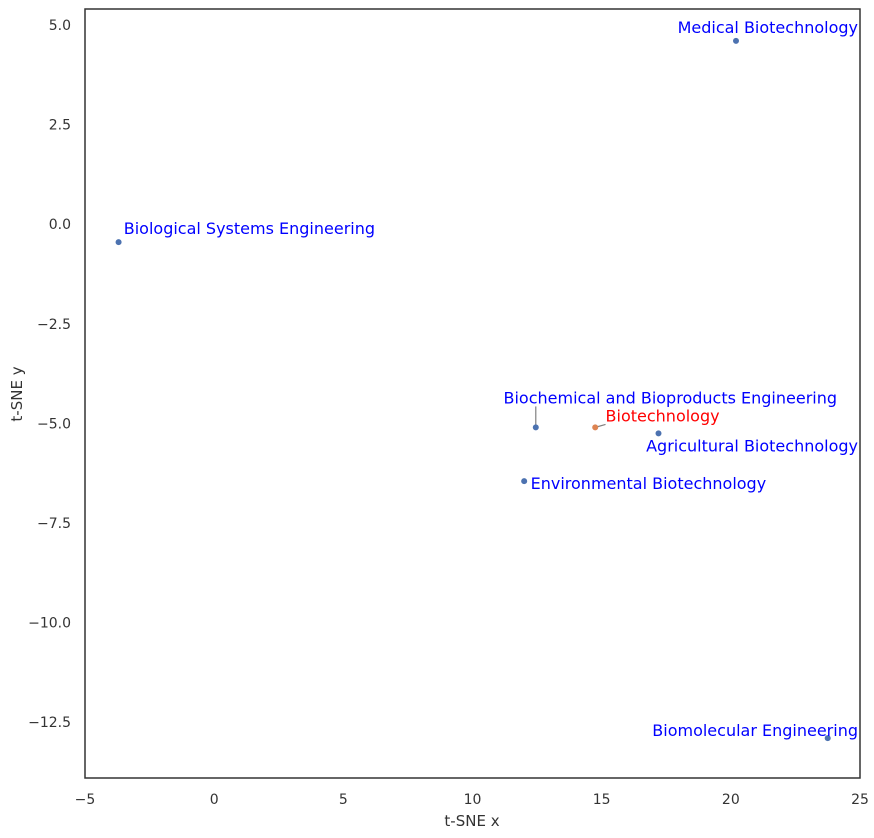 This screenshot has width=874, height=838. I want to click on point-label: Medical Biotechnology, so click(768, 27).